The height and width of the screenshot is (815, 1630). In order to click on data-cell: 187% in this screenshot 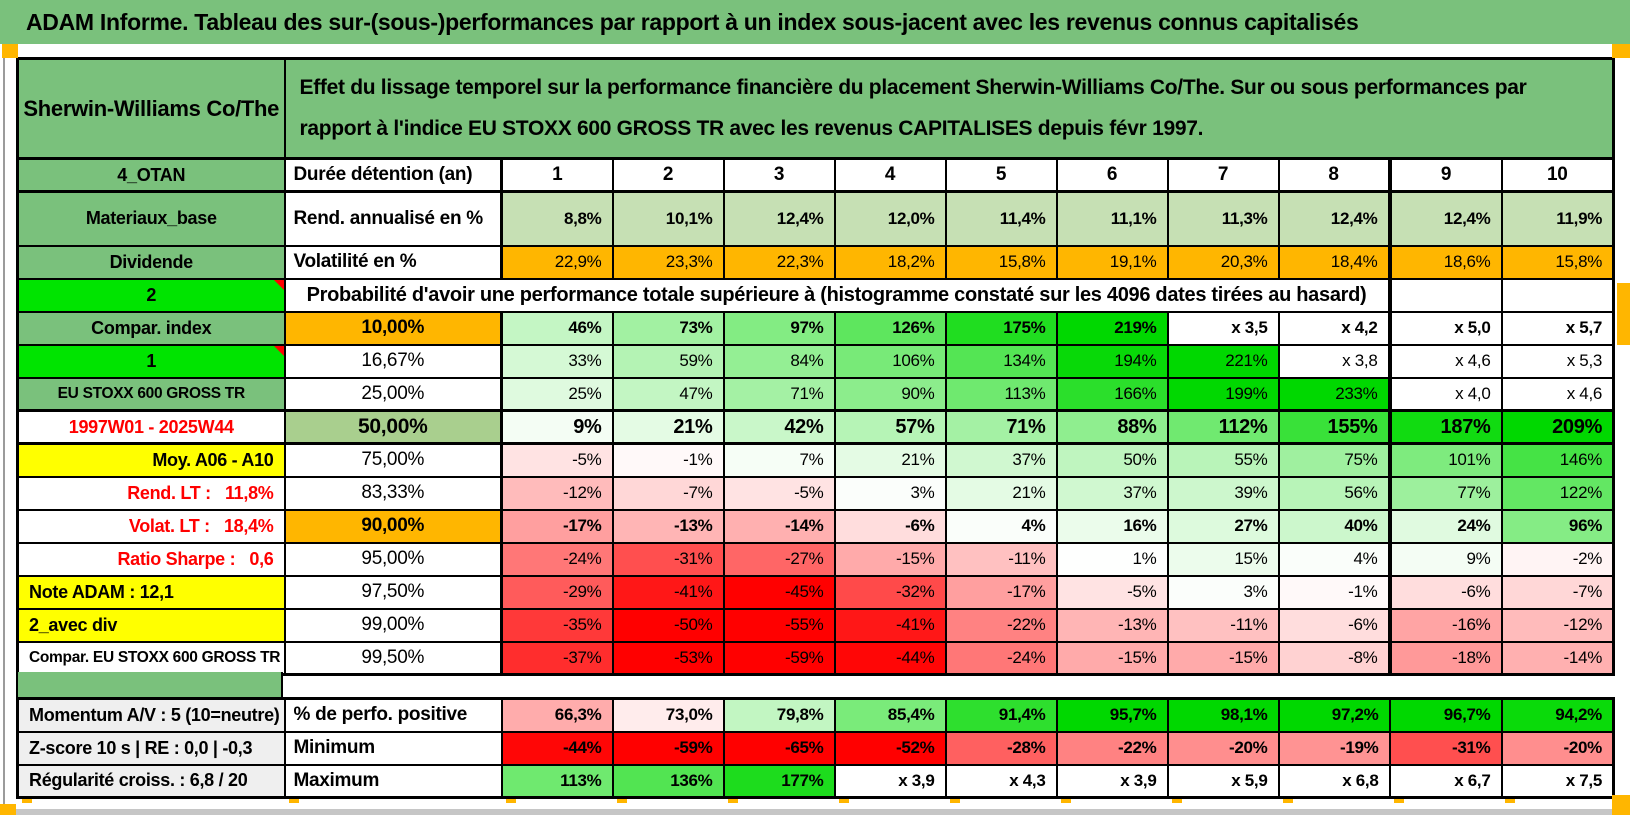, I will do `click(1445, 427)`.